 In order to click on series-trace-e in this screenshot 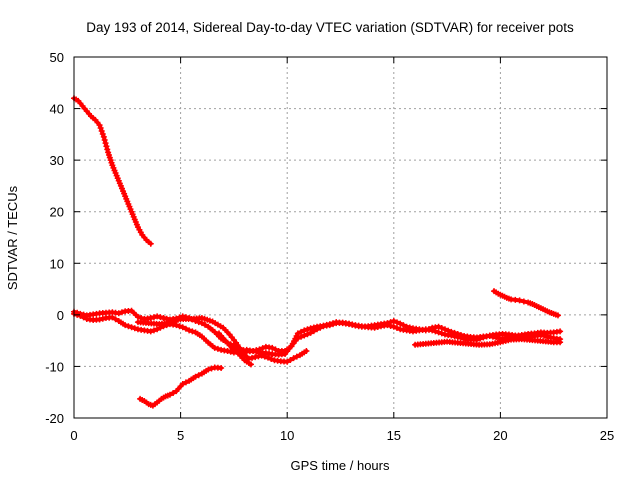, I will do `click(222, 339)`.